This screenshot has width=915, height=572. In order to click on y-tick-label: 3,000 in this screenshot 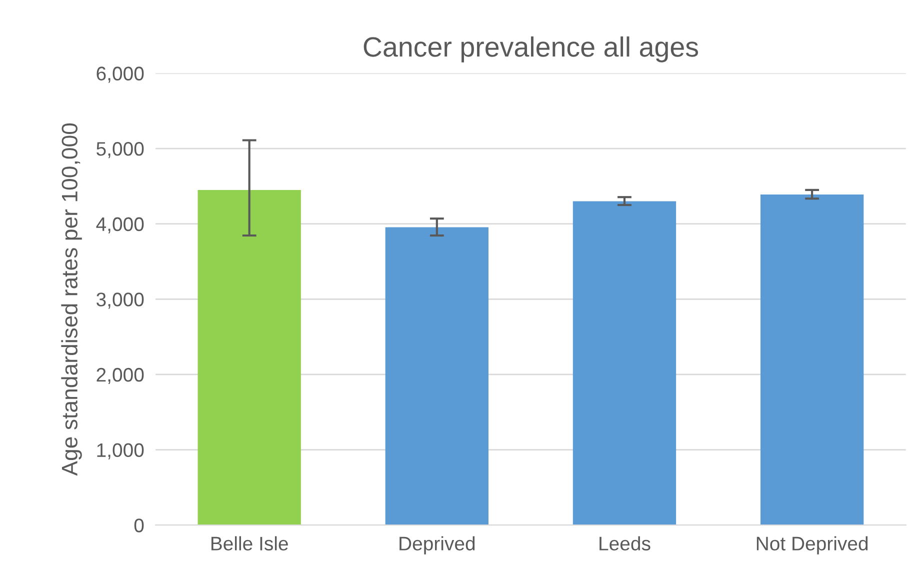, I will do `click(120, 300)`.